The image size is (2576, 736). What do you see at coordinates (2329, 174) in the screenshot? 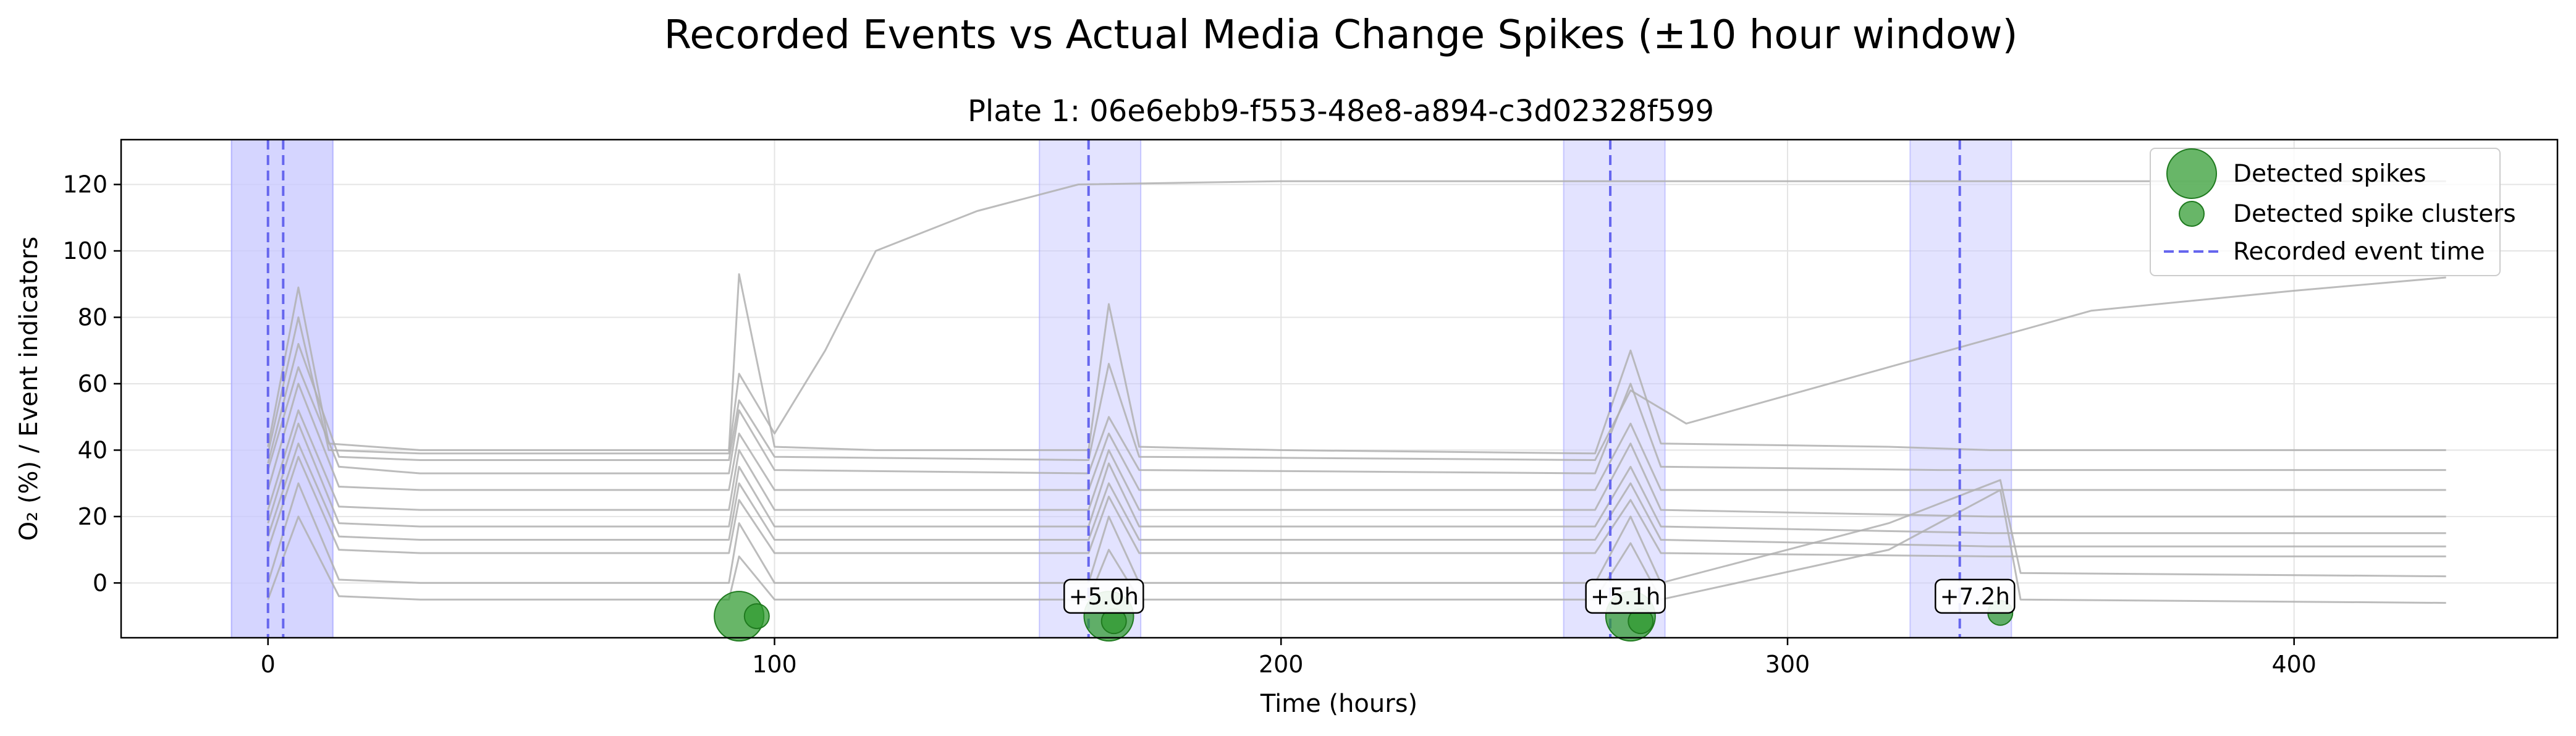
I see `legend-label-detected-spikes: Detected spikes` at bounding box center [2329, 174].